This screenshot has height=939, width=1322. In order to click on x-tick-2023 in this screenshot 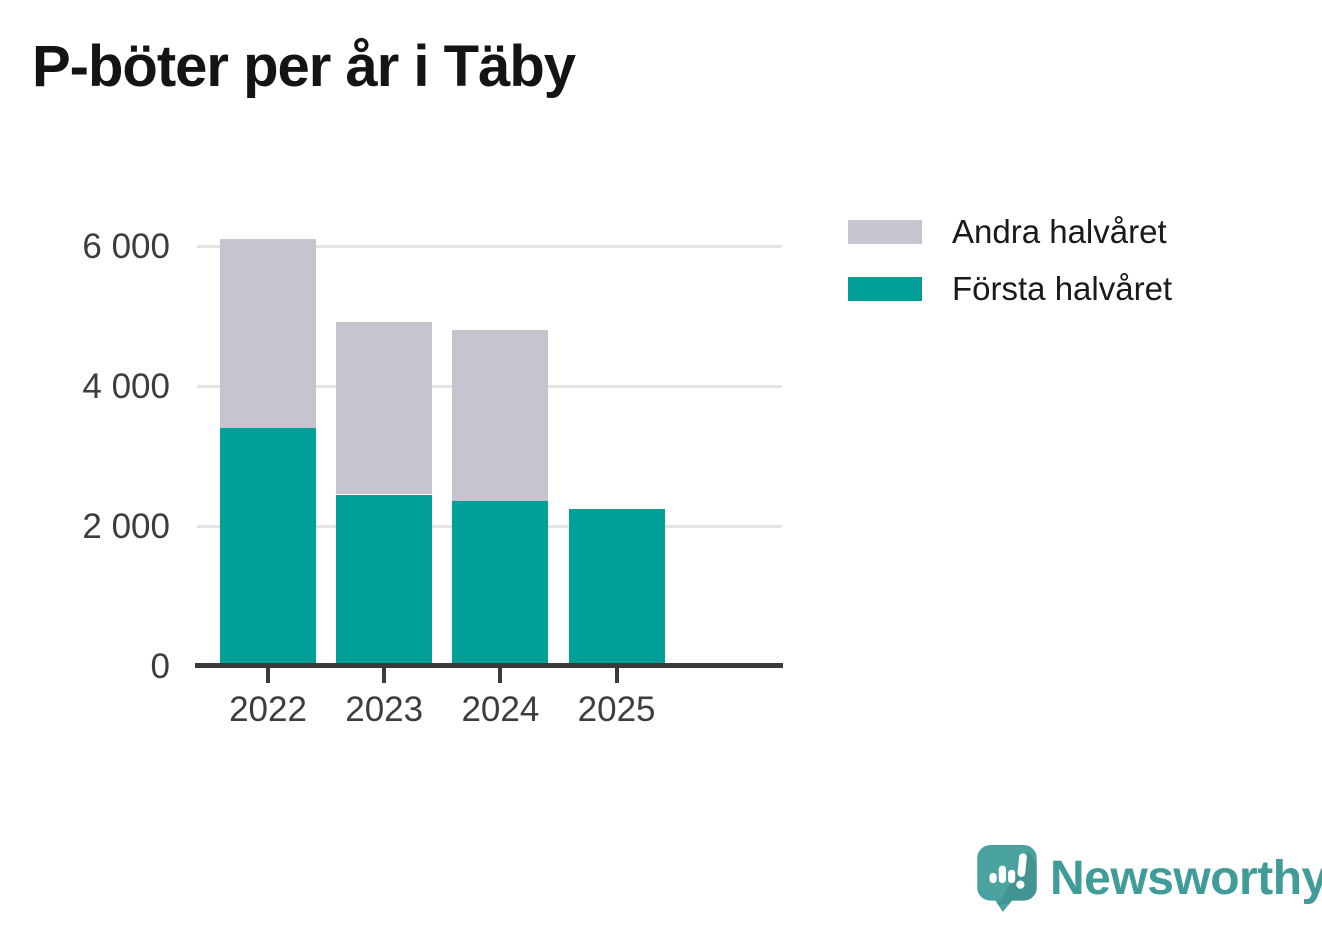, I will do `click(384, 674)`.